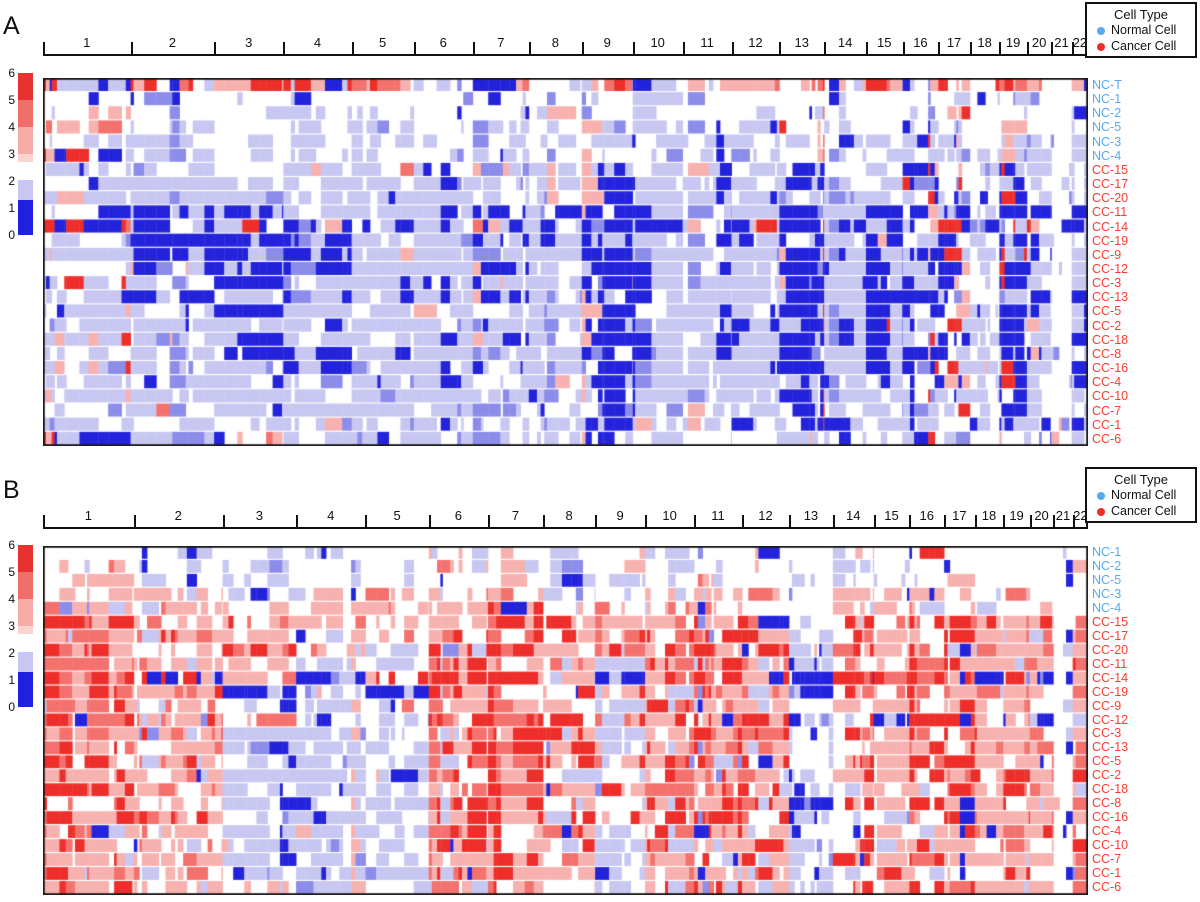 This screenshot has width=1200, height=902. What do you see at coordinates (565, 45) in the screenshot?
I see `chromosome-ruler-a: 1 2 3 4 5 6 7 8 9 10 11 12 13 14 15 16 17 18 19 20 21 22` at bounding box center [565, 45].